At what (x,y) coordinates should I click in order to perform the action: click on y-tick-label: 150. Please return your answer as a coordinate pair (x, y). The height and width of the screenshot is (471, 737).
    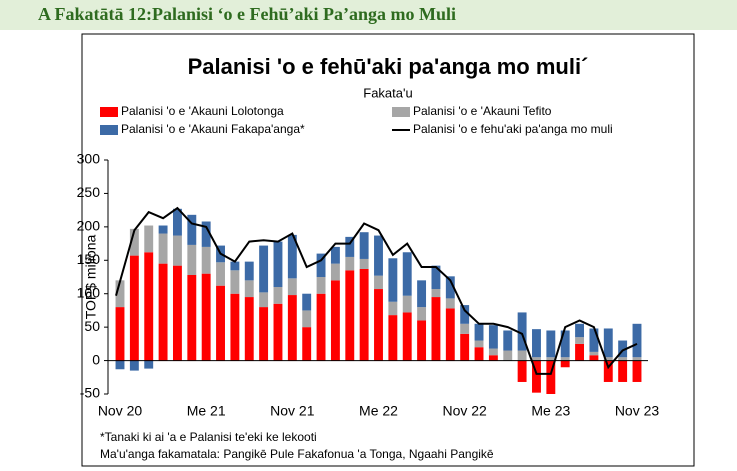
    Looking at the image, I should click on (89, 259).